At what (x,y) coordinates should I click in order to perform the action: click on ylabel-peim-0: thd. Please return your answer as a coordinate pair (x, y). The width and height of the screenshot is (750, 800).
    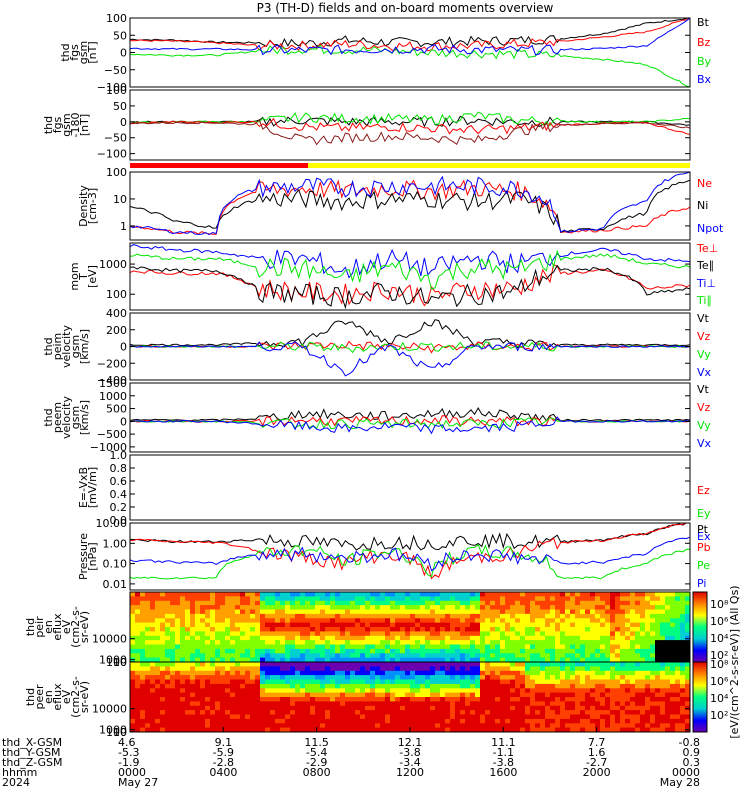
    Looking at the image, I should click on (48, 346).